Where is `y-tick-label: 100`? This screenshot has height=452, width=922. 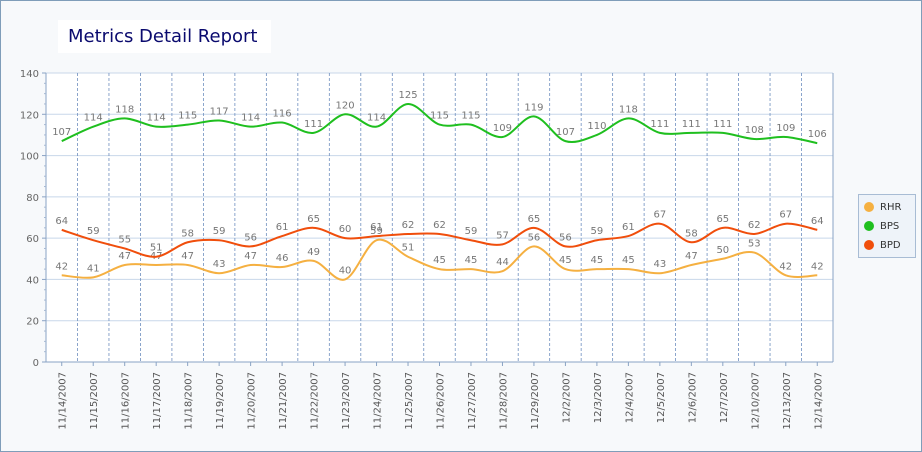 y-tick-label: 100 is located at coordinates (29, 157).